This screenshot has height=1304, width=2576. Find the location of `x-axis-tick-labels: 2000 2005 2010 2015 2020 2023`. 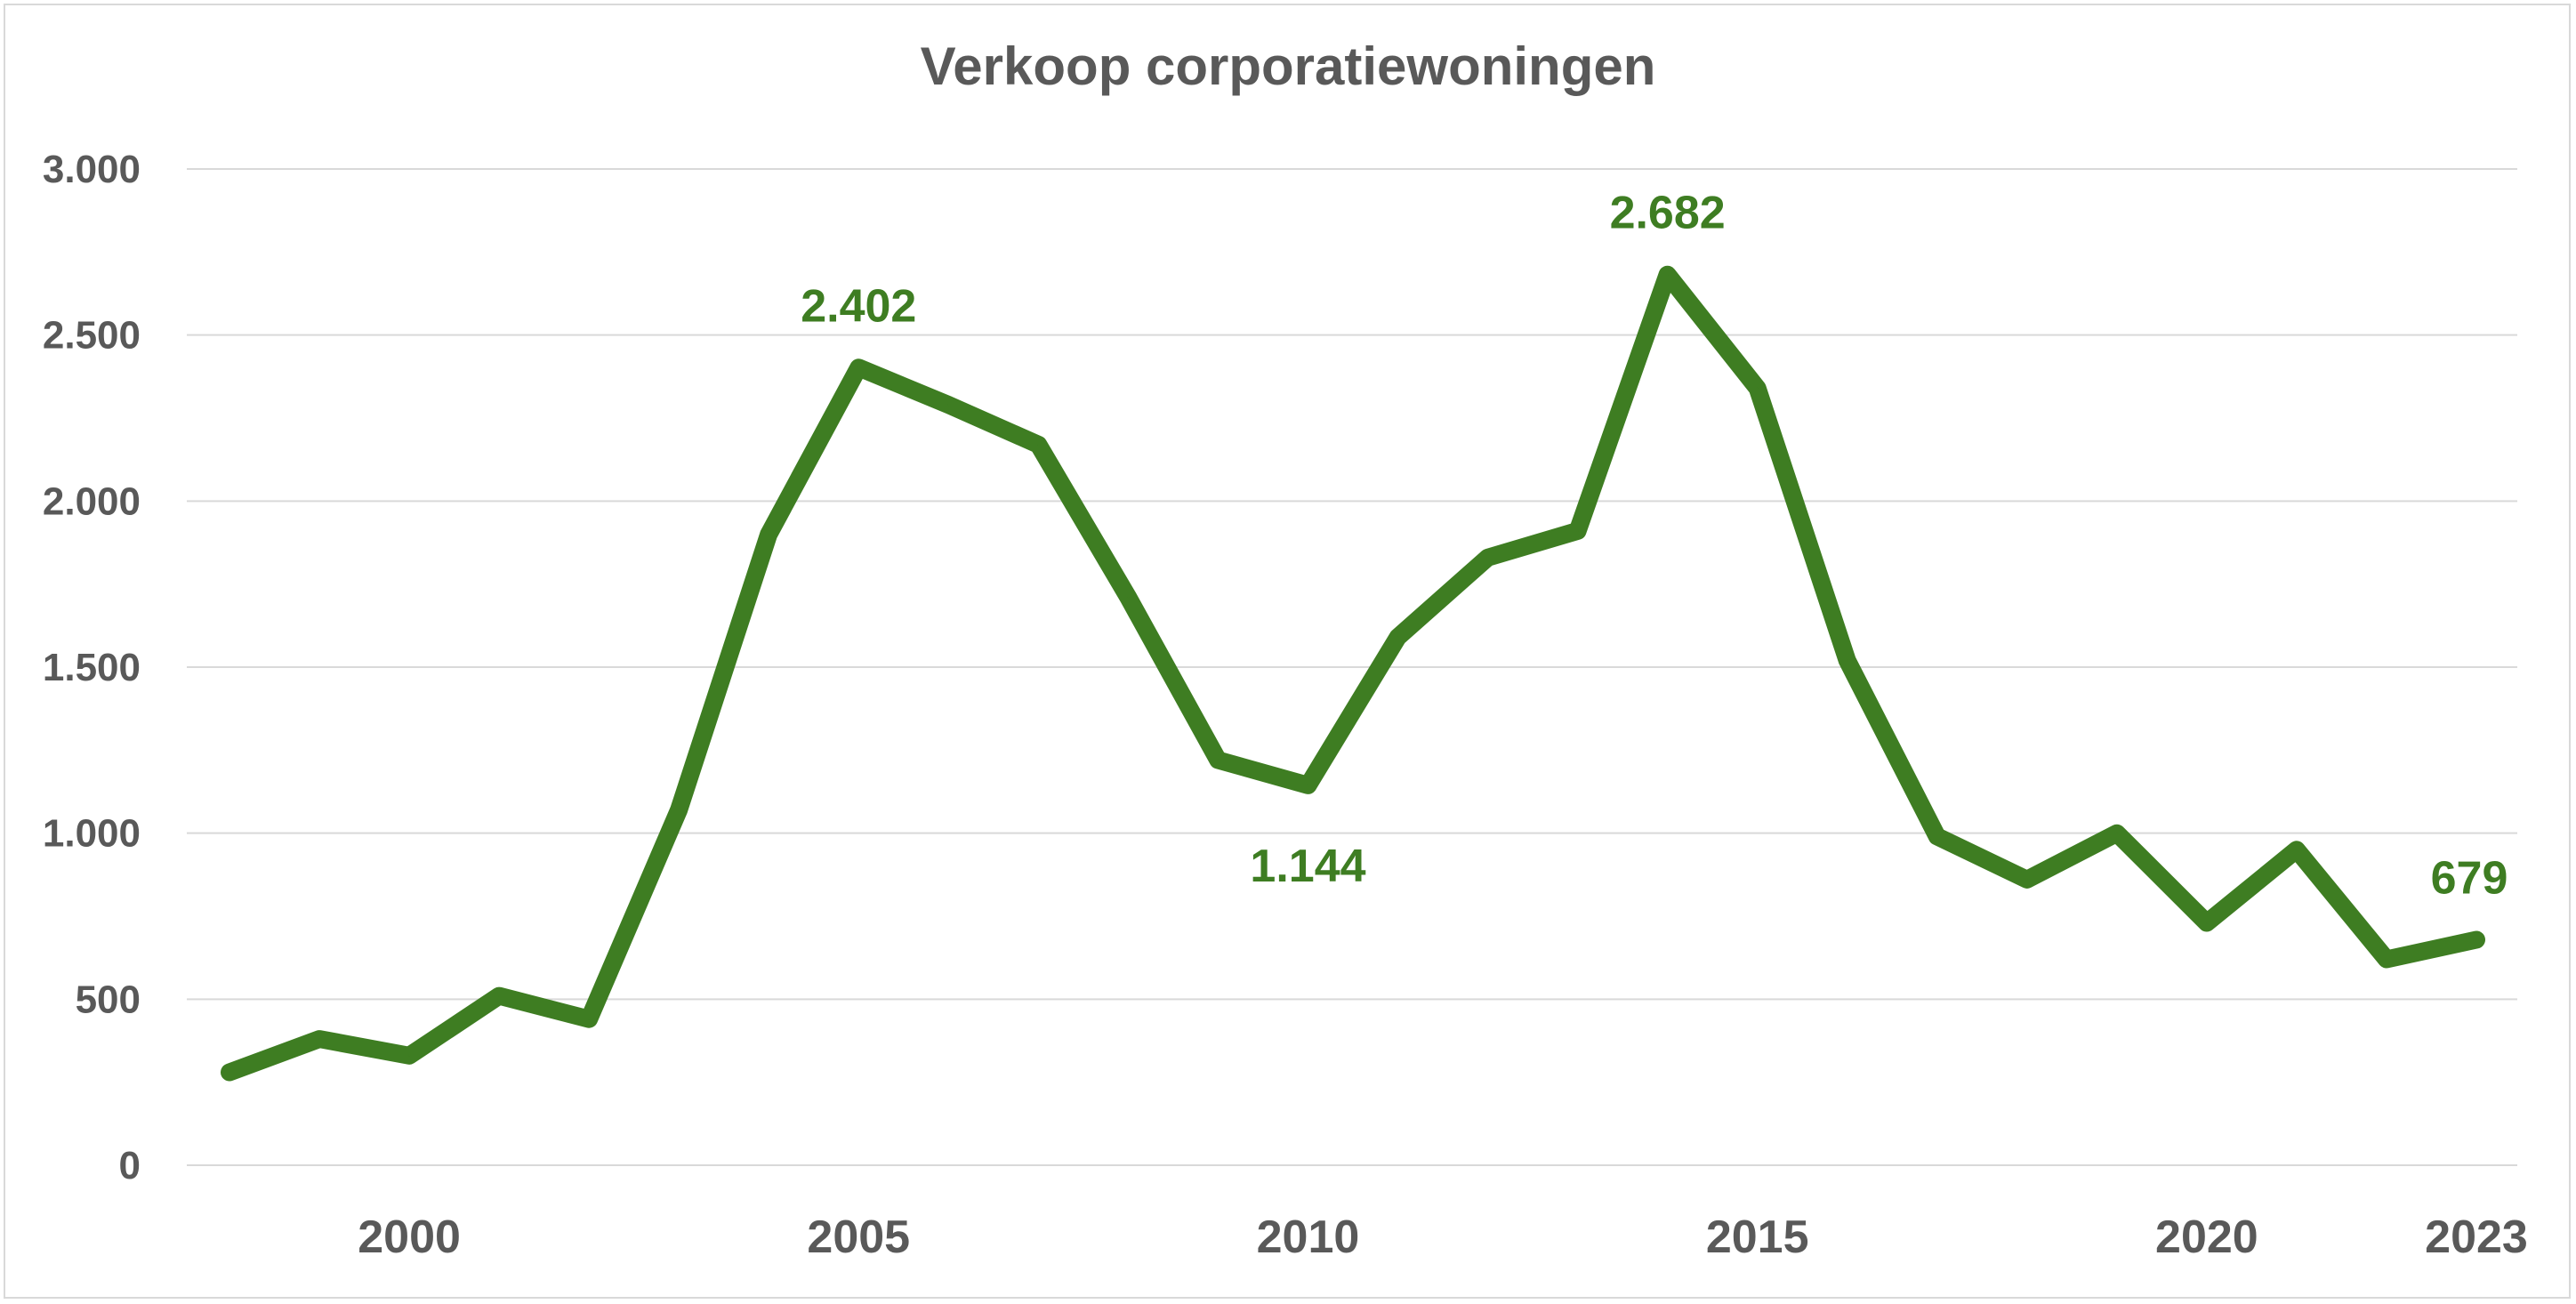

x-axis-tick-labels: 2000 2005 2010 2015 2020 2023 is located at coordinates (1443, 1237).